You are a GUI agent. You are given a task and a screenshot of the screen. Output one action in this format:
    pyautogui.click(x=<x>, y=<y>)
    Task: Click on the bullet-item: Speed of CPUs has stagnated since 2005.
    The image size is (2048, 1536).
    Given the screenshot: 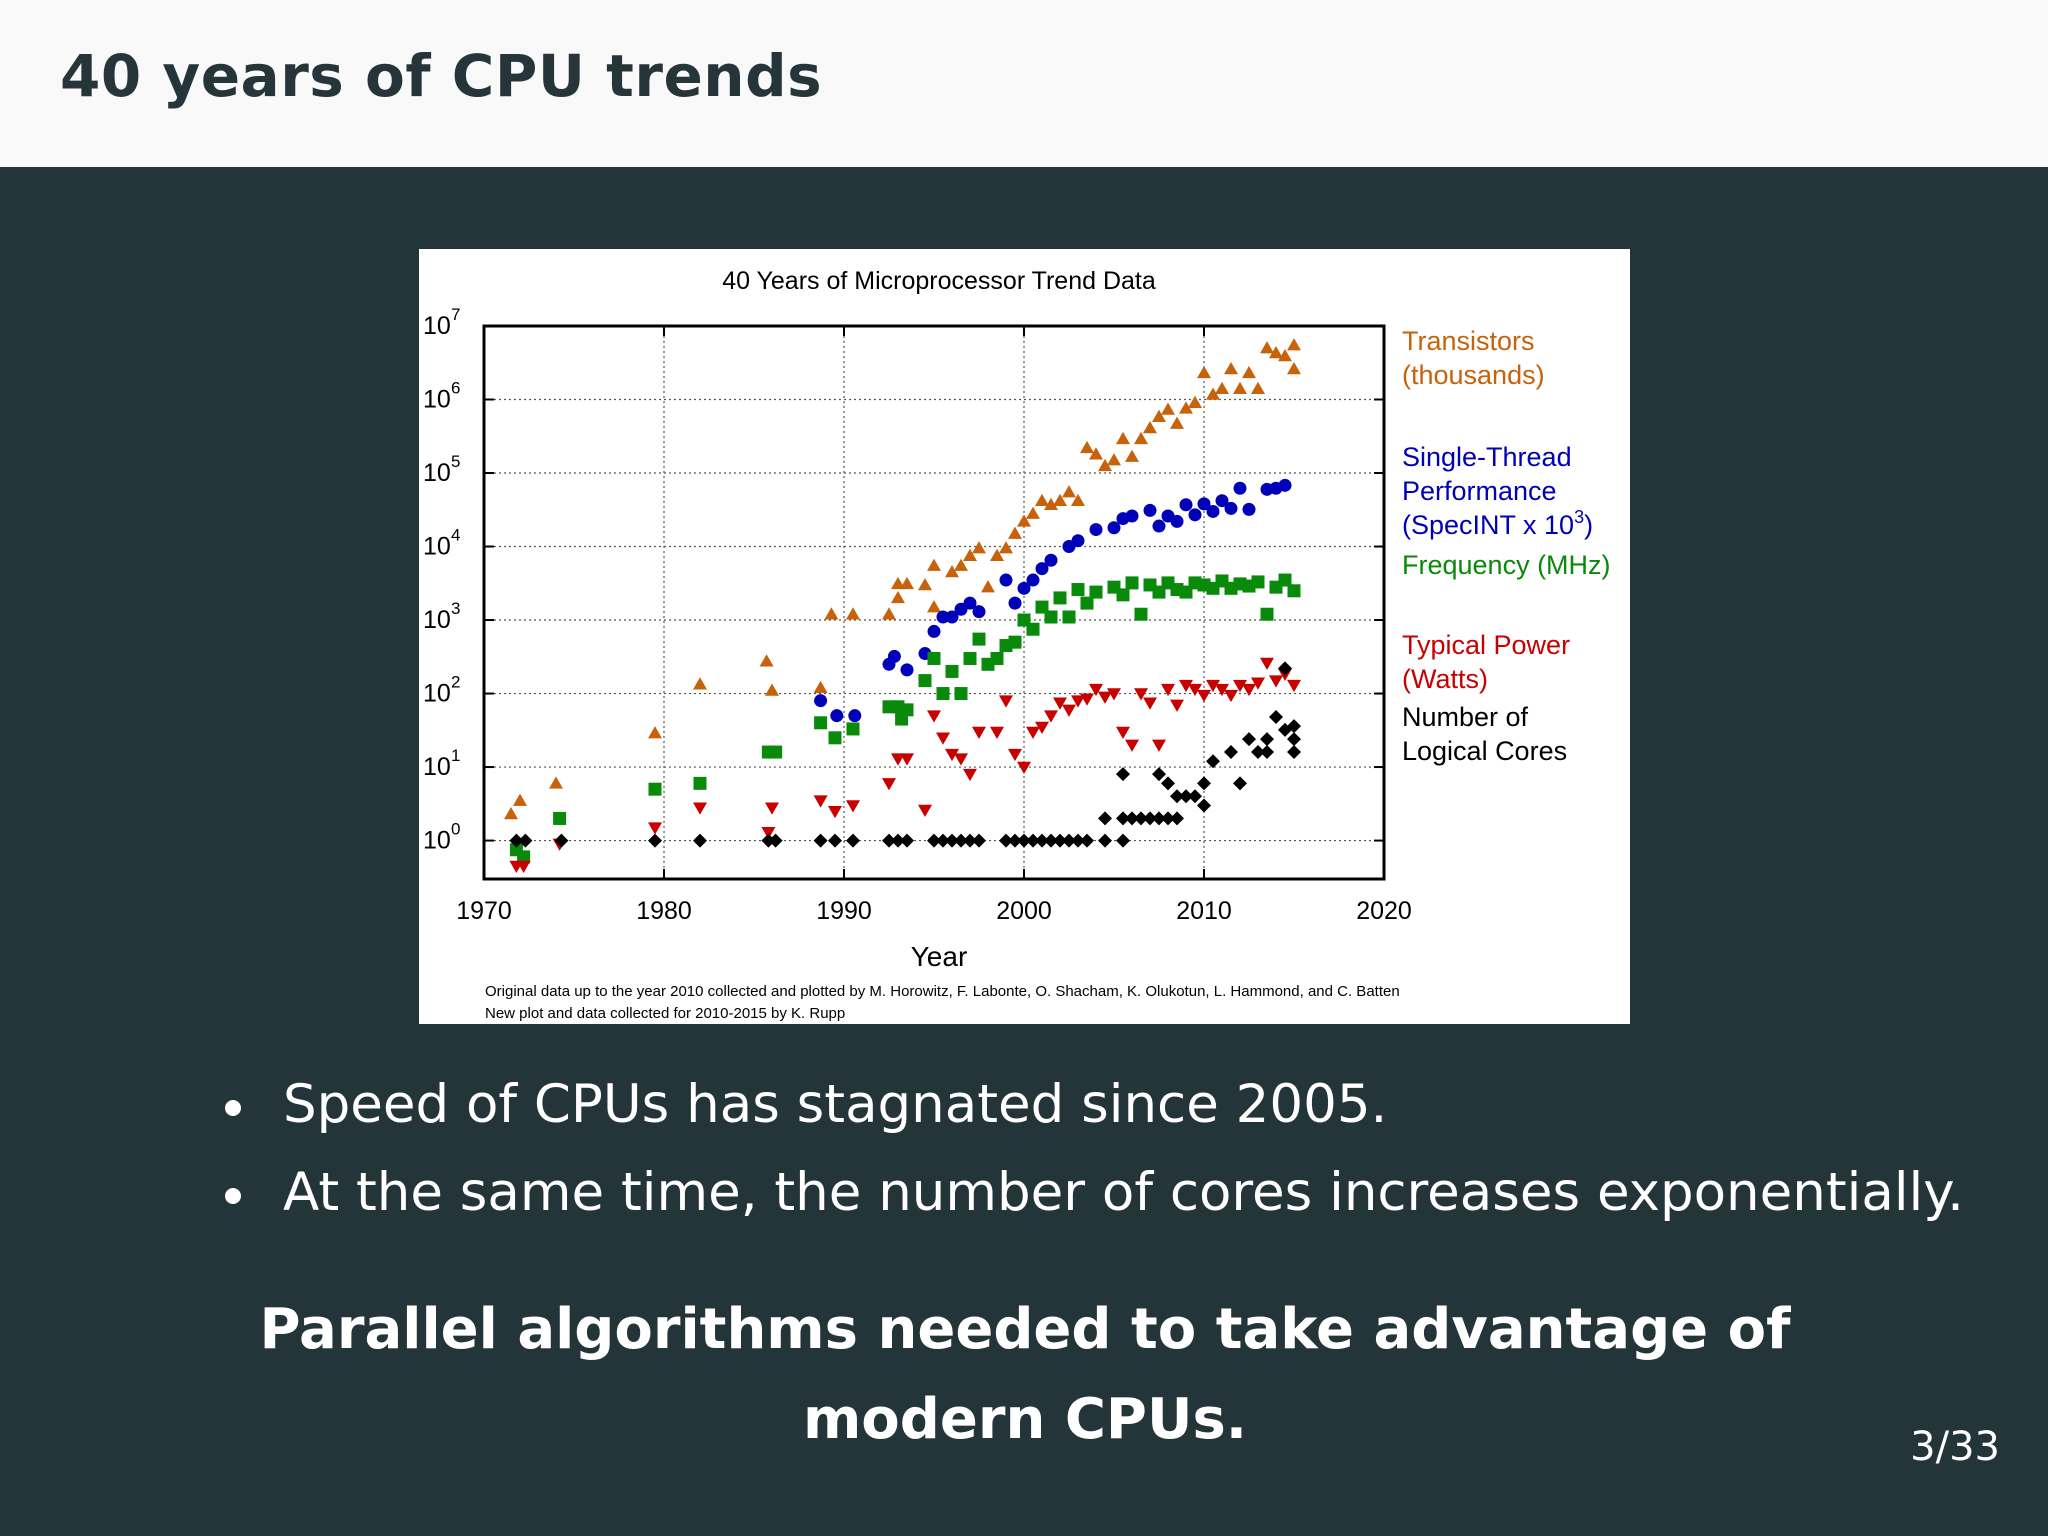 What is the action you would take?
    pyautogui.click(x=1092, y=1112)
    